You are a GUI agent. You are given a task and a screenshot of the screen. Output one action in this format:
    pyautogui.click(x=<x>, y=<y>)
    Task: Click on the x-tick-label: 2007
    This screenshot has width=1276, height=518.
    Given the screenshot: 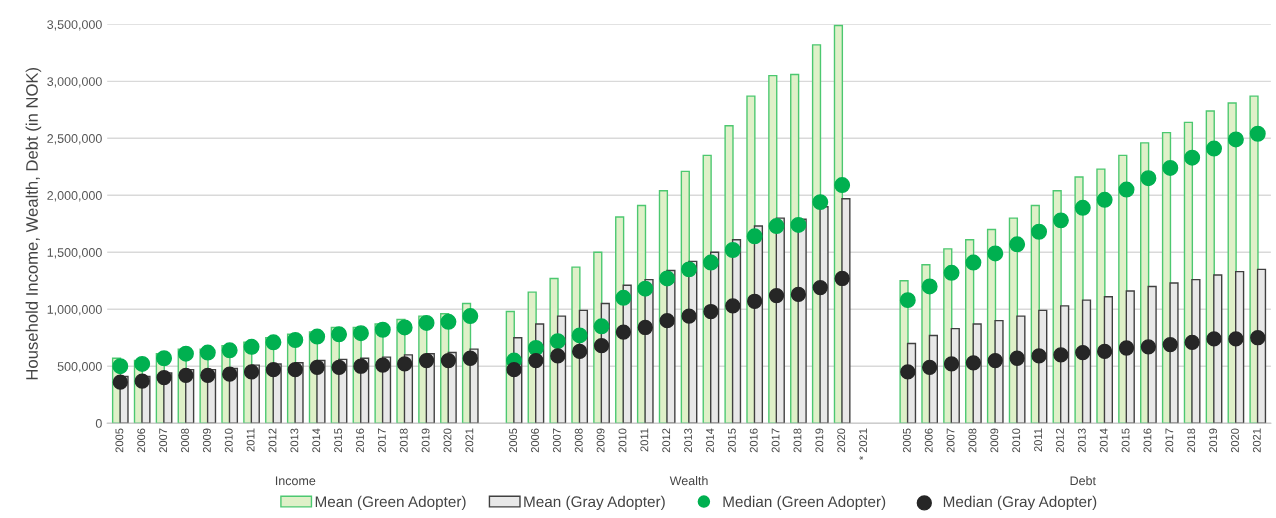 What is the action you would take?
    pyautogui.click(x=556, y=440)
    